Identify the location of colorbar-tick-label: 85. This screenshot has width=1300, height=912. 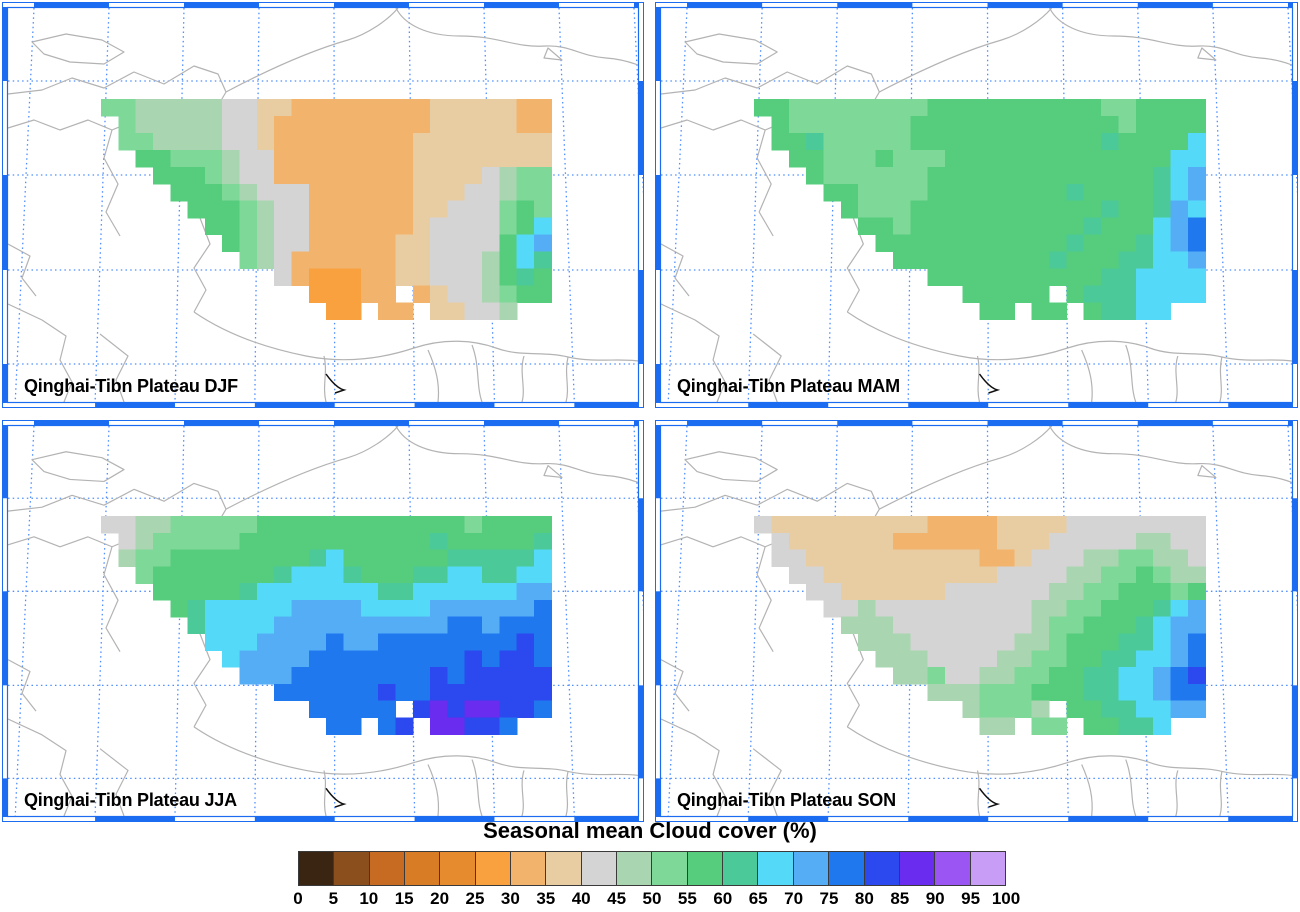
(900, 898).